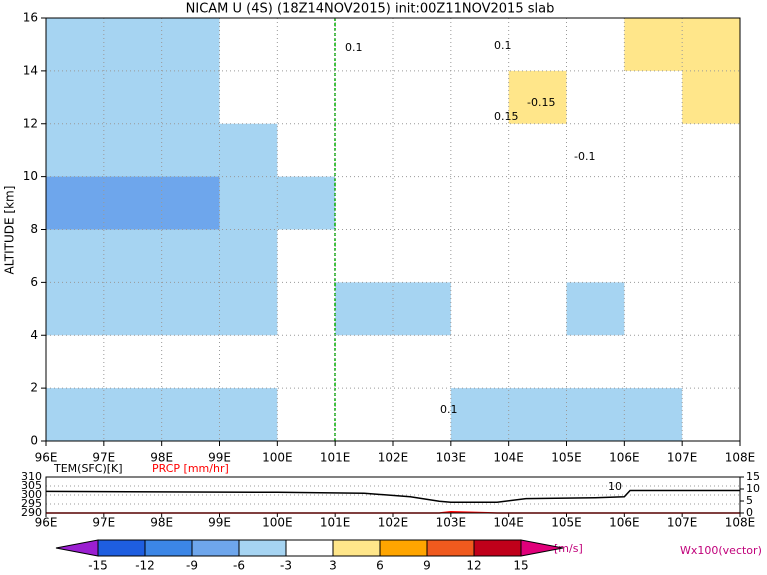  What do you see at coordinates (10, 230) in the screenshot?
I see `y-axis-label: ALTITUDE [km]` at bounding box center [10, 230].